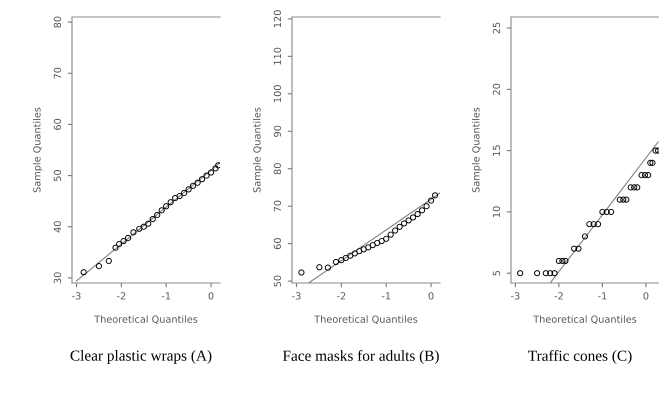  I want to click on y-tick-label: 20, so click(496, 89).